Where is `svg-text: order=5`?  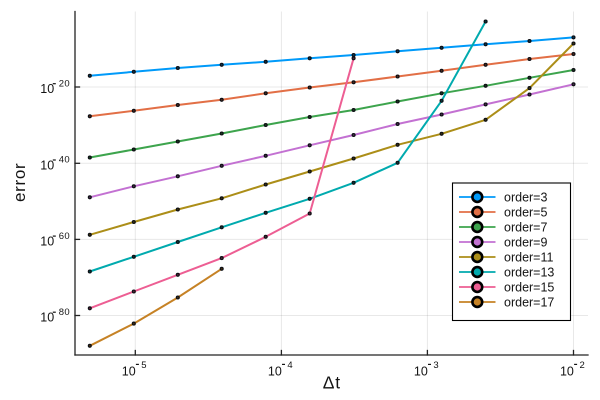 svg-text: order=5 is located at coordinates (525, 213).